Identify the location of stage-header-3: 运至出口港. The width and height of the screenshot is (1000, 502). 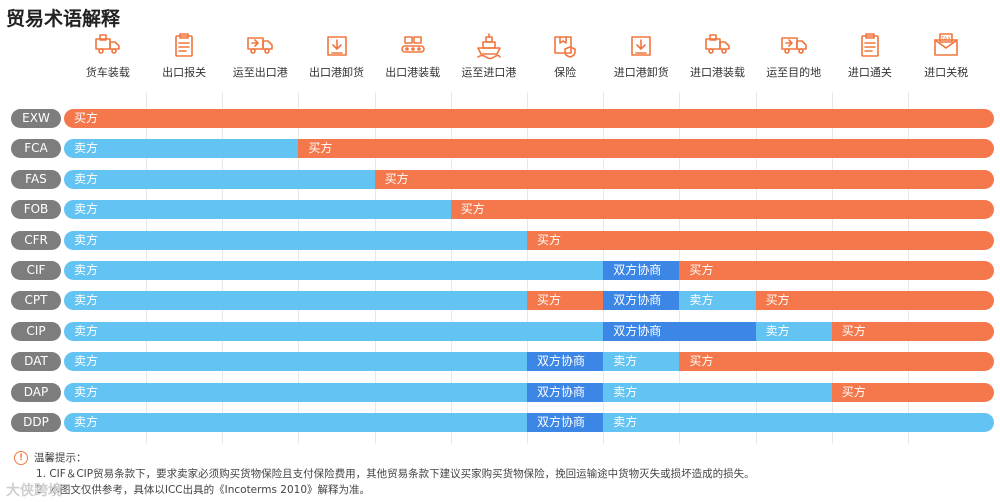
(260, 56).